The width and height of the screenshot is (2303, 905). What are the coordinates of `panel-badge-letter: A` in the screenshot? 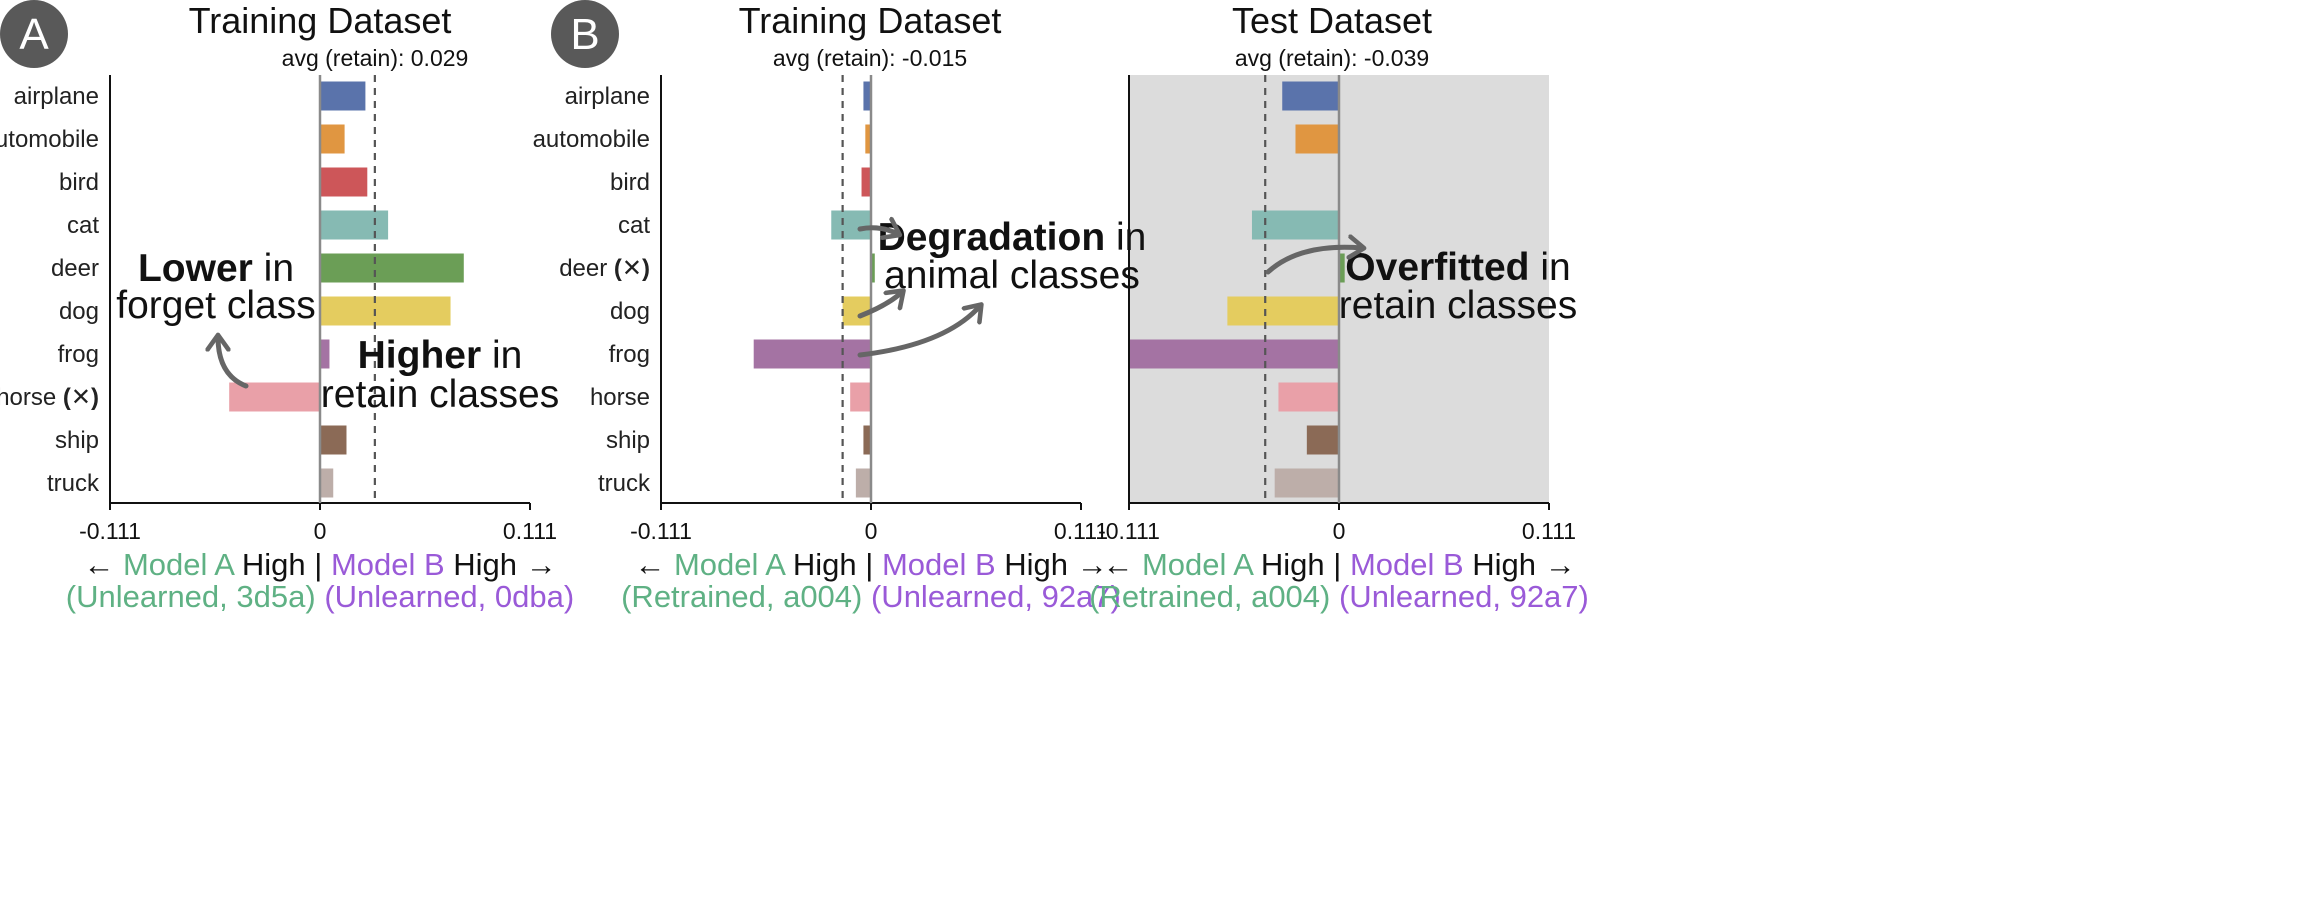 It's located at (34, 34).